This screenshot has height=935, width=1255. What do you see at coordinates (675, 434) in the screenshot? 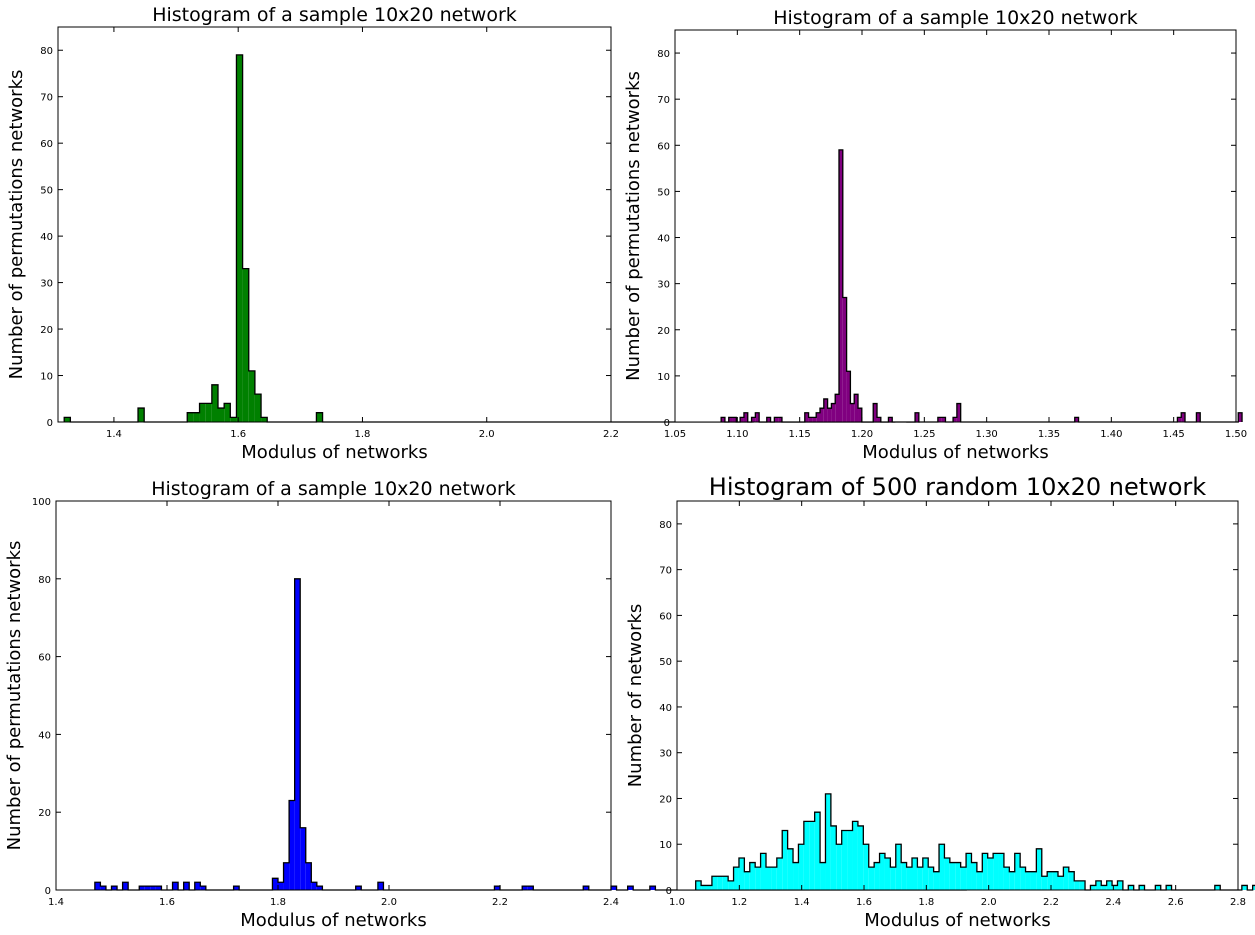
I see `x-tick-label: 1.05` at bounding box center [675, 434].